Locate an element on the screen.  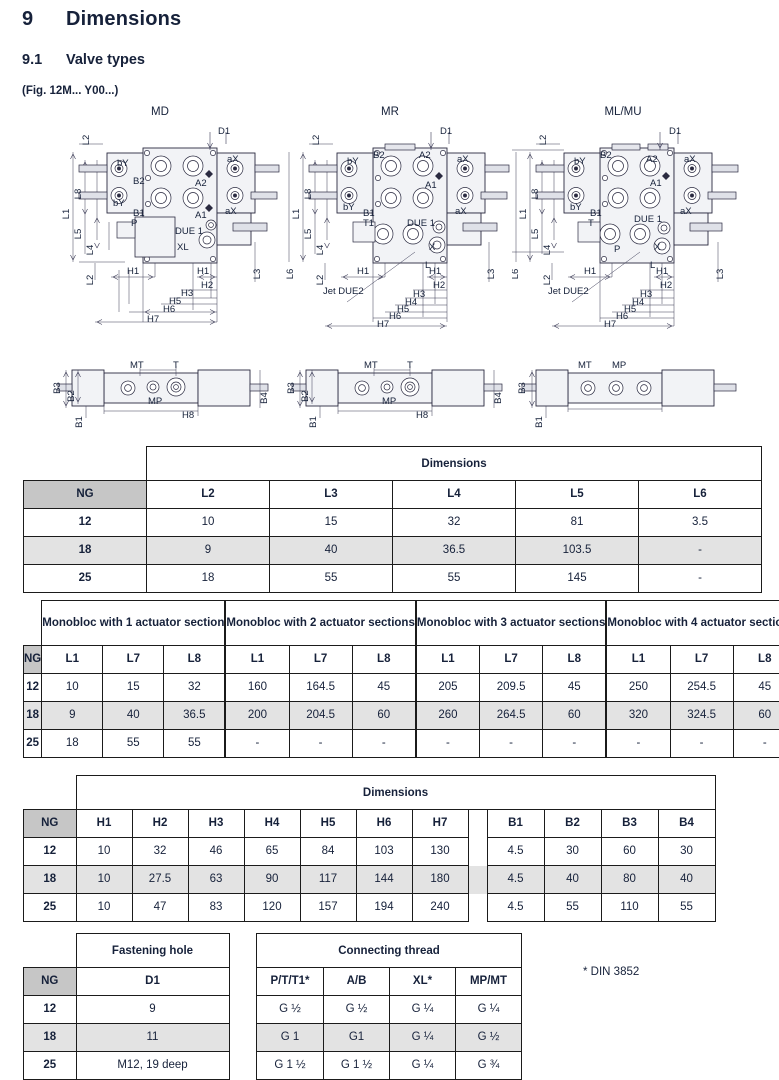
port-label-aX-bot: aX is located at coordinates (461, 211).